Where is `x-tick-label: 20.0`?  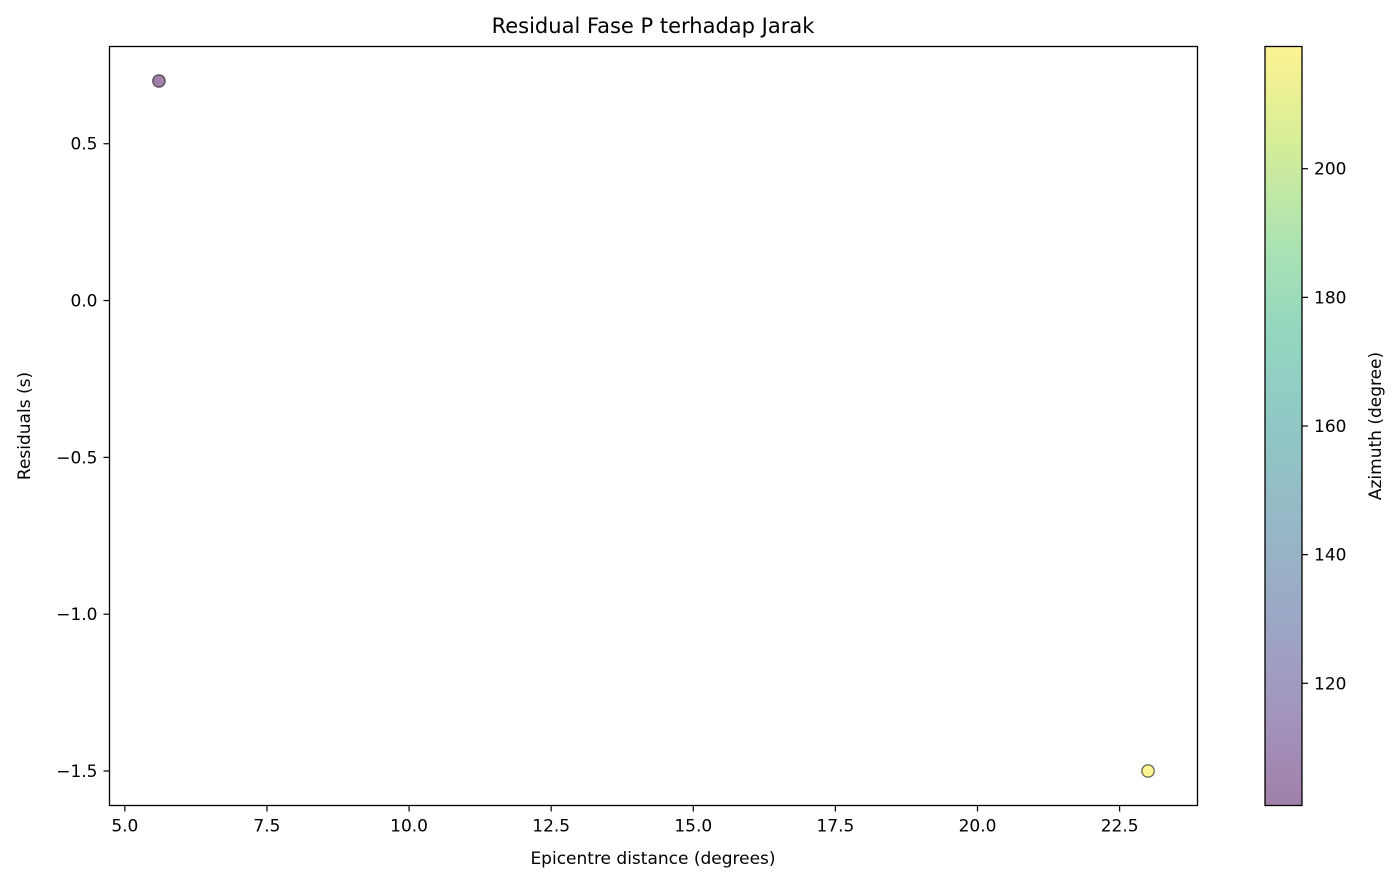 x-tick-label: 20.0 is located at coordinates (978, 827).